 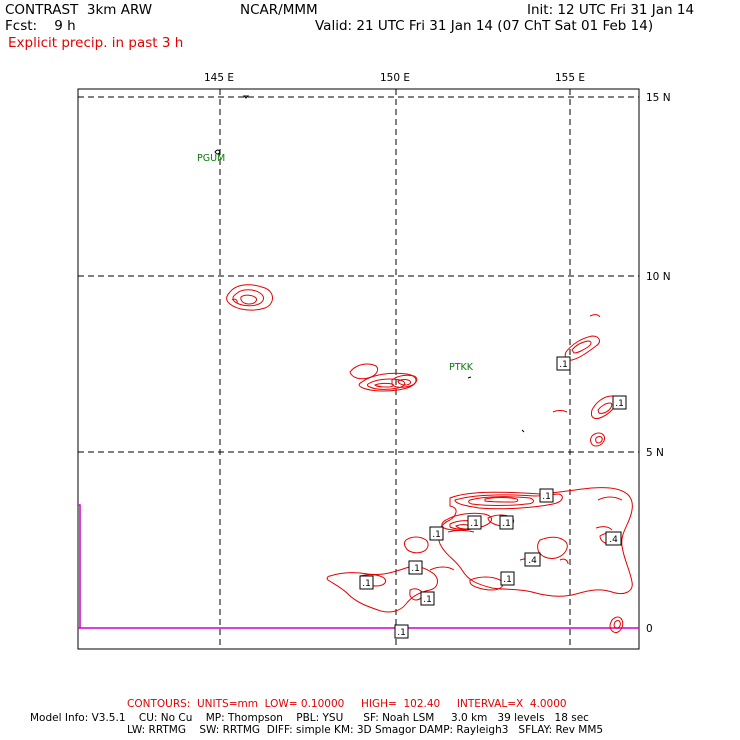 I want to click on forecast-hour: Fcst: 9 h, so click(x=40, y=26).